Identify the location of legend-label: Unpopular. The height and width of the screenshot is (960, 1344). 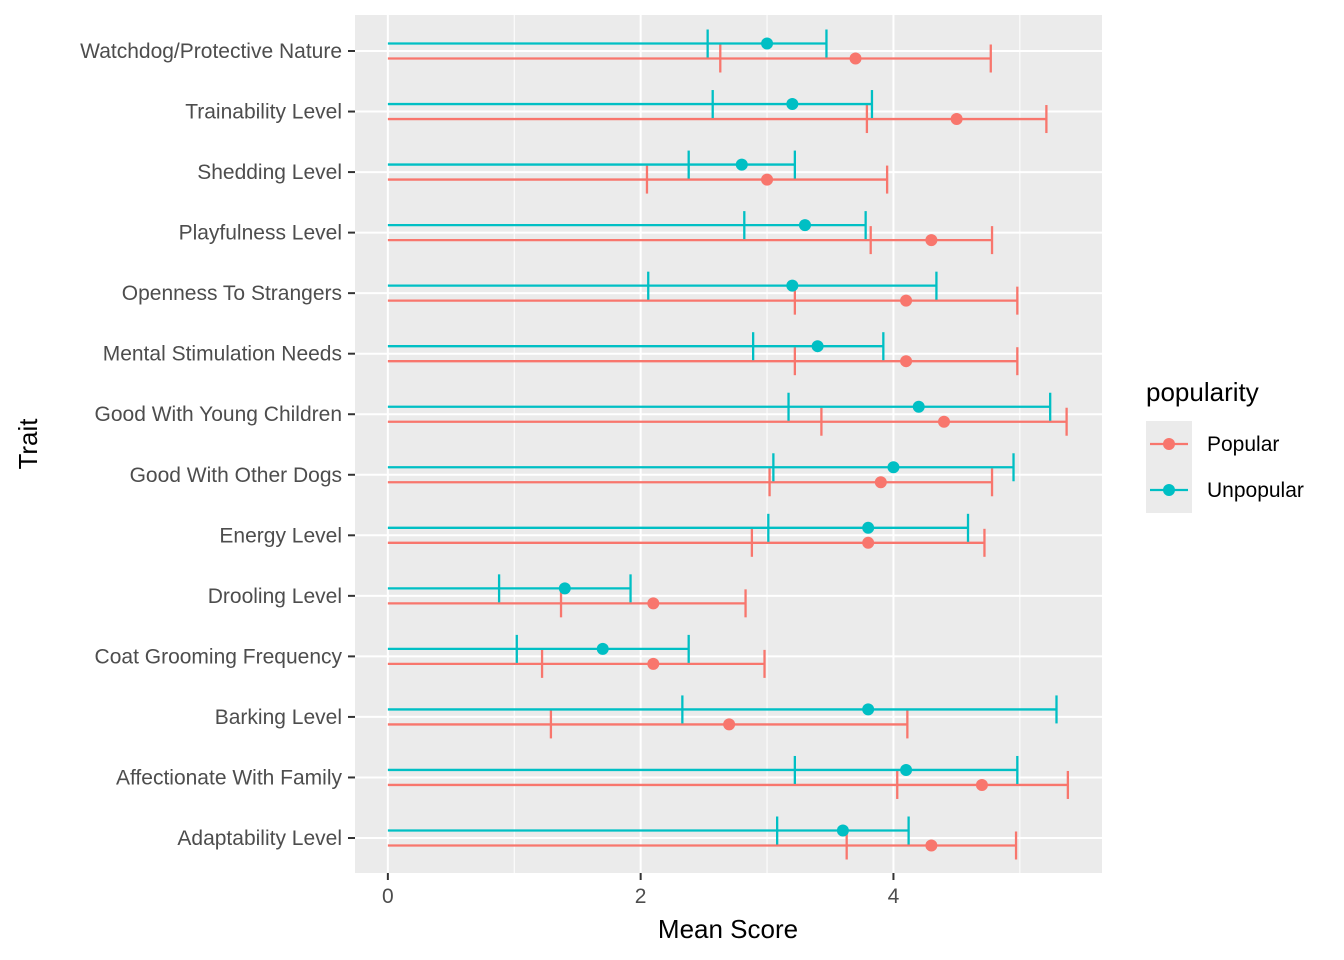
(1255, 490).